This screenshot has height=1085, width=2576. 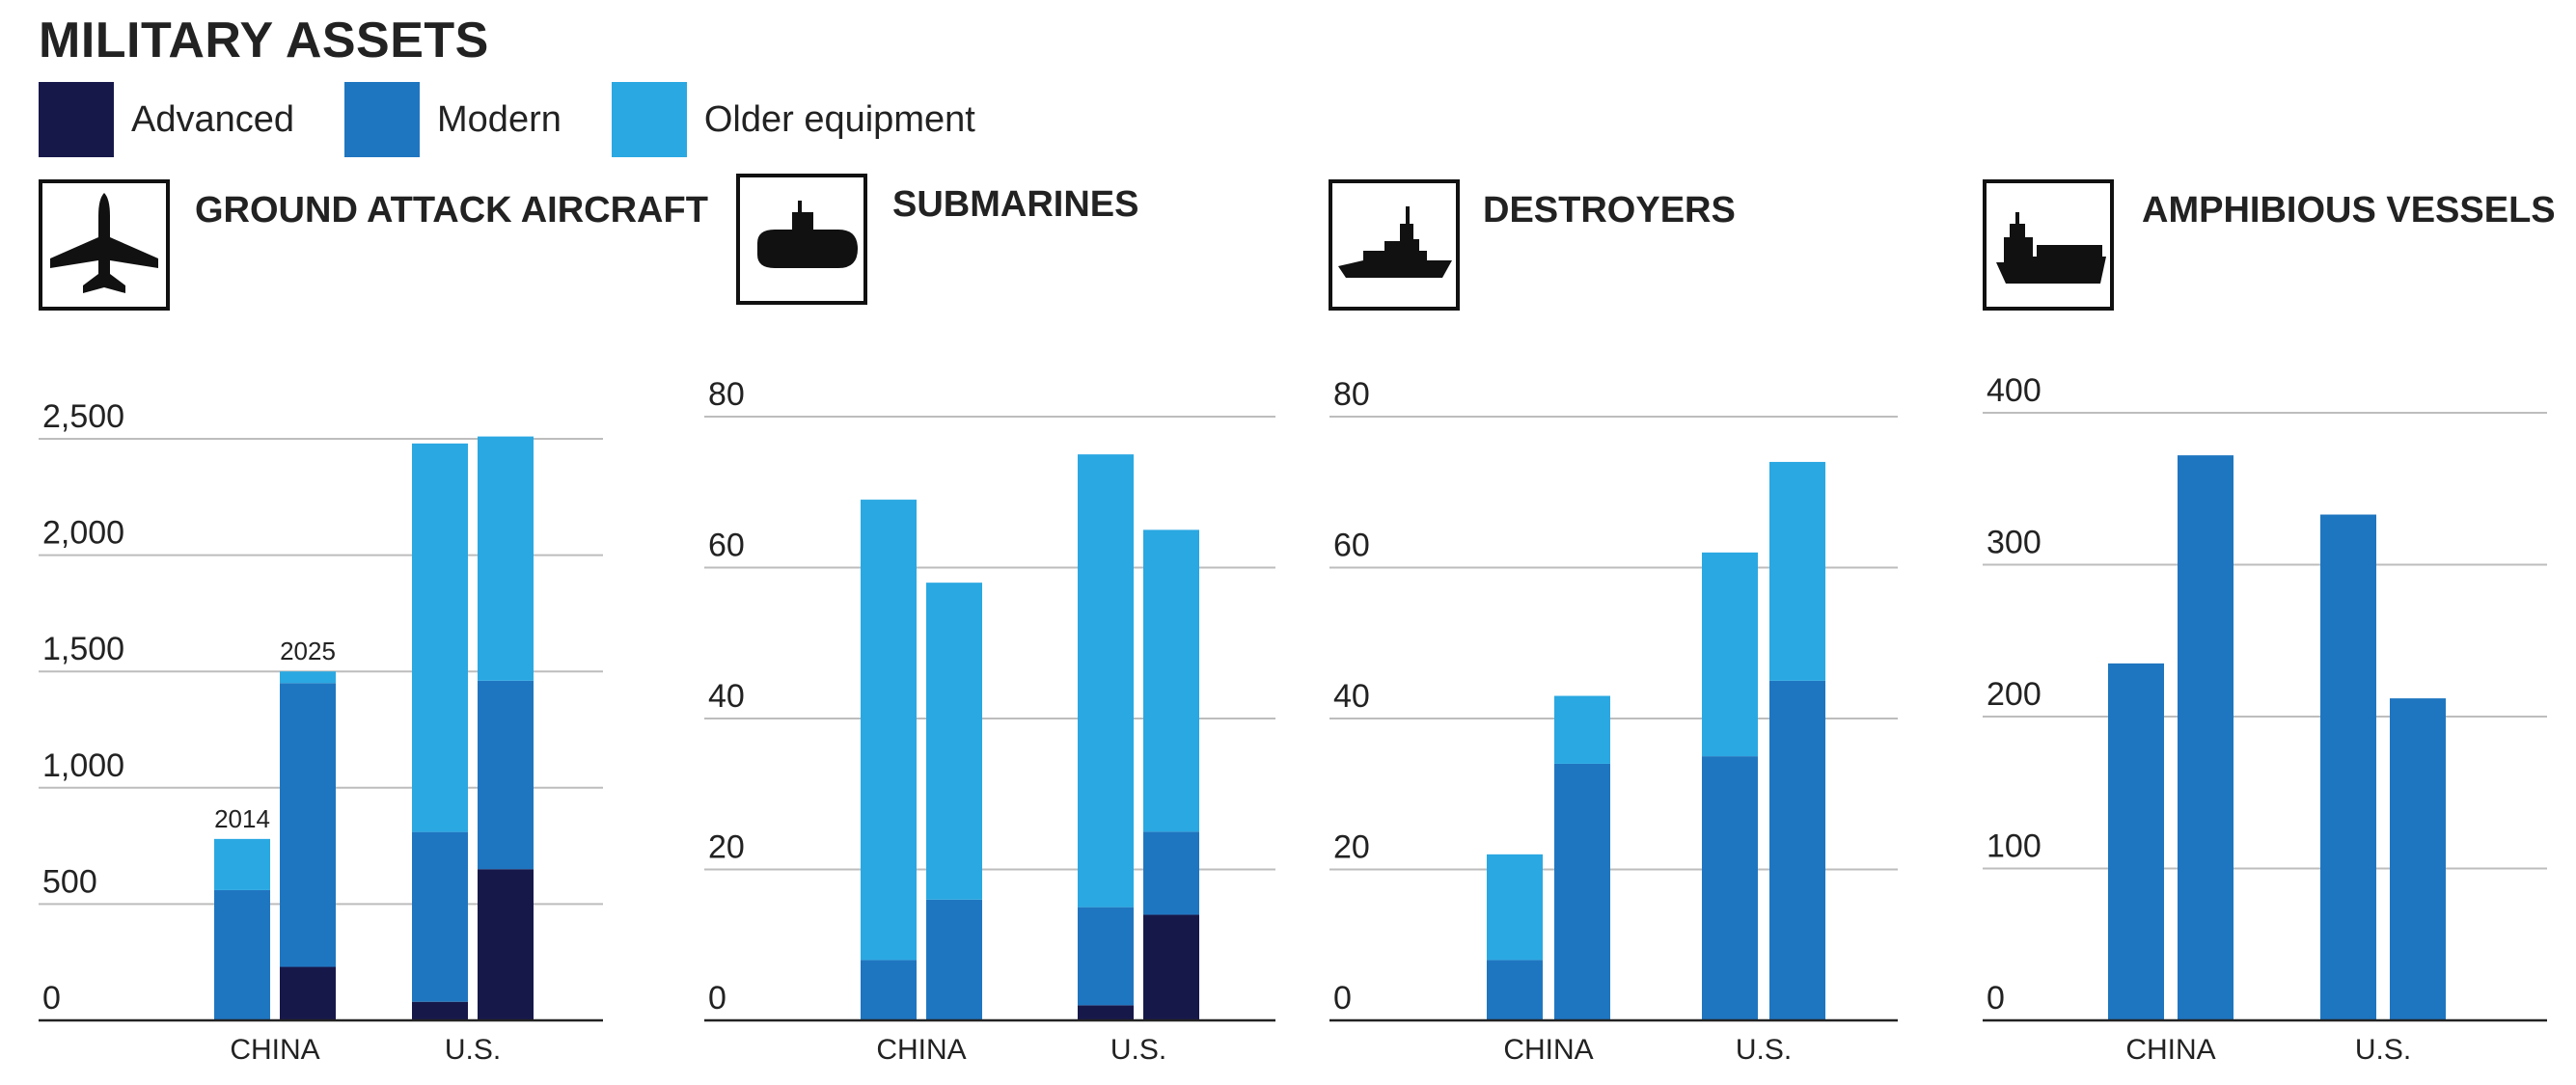 I want to click on legend-label-older: Older equipment, so click(x=839, y=119).